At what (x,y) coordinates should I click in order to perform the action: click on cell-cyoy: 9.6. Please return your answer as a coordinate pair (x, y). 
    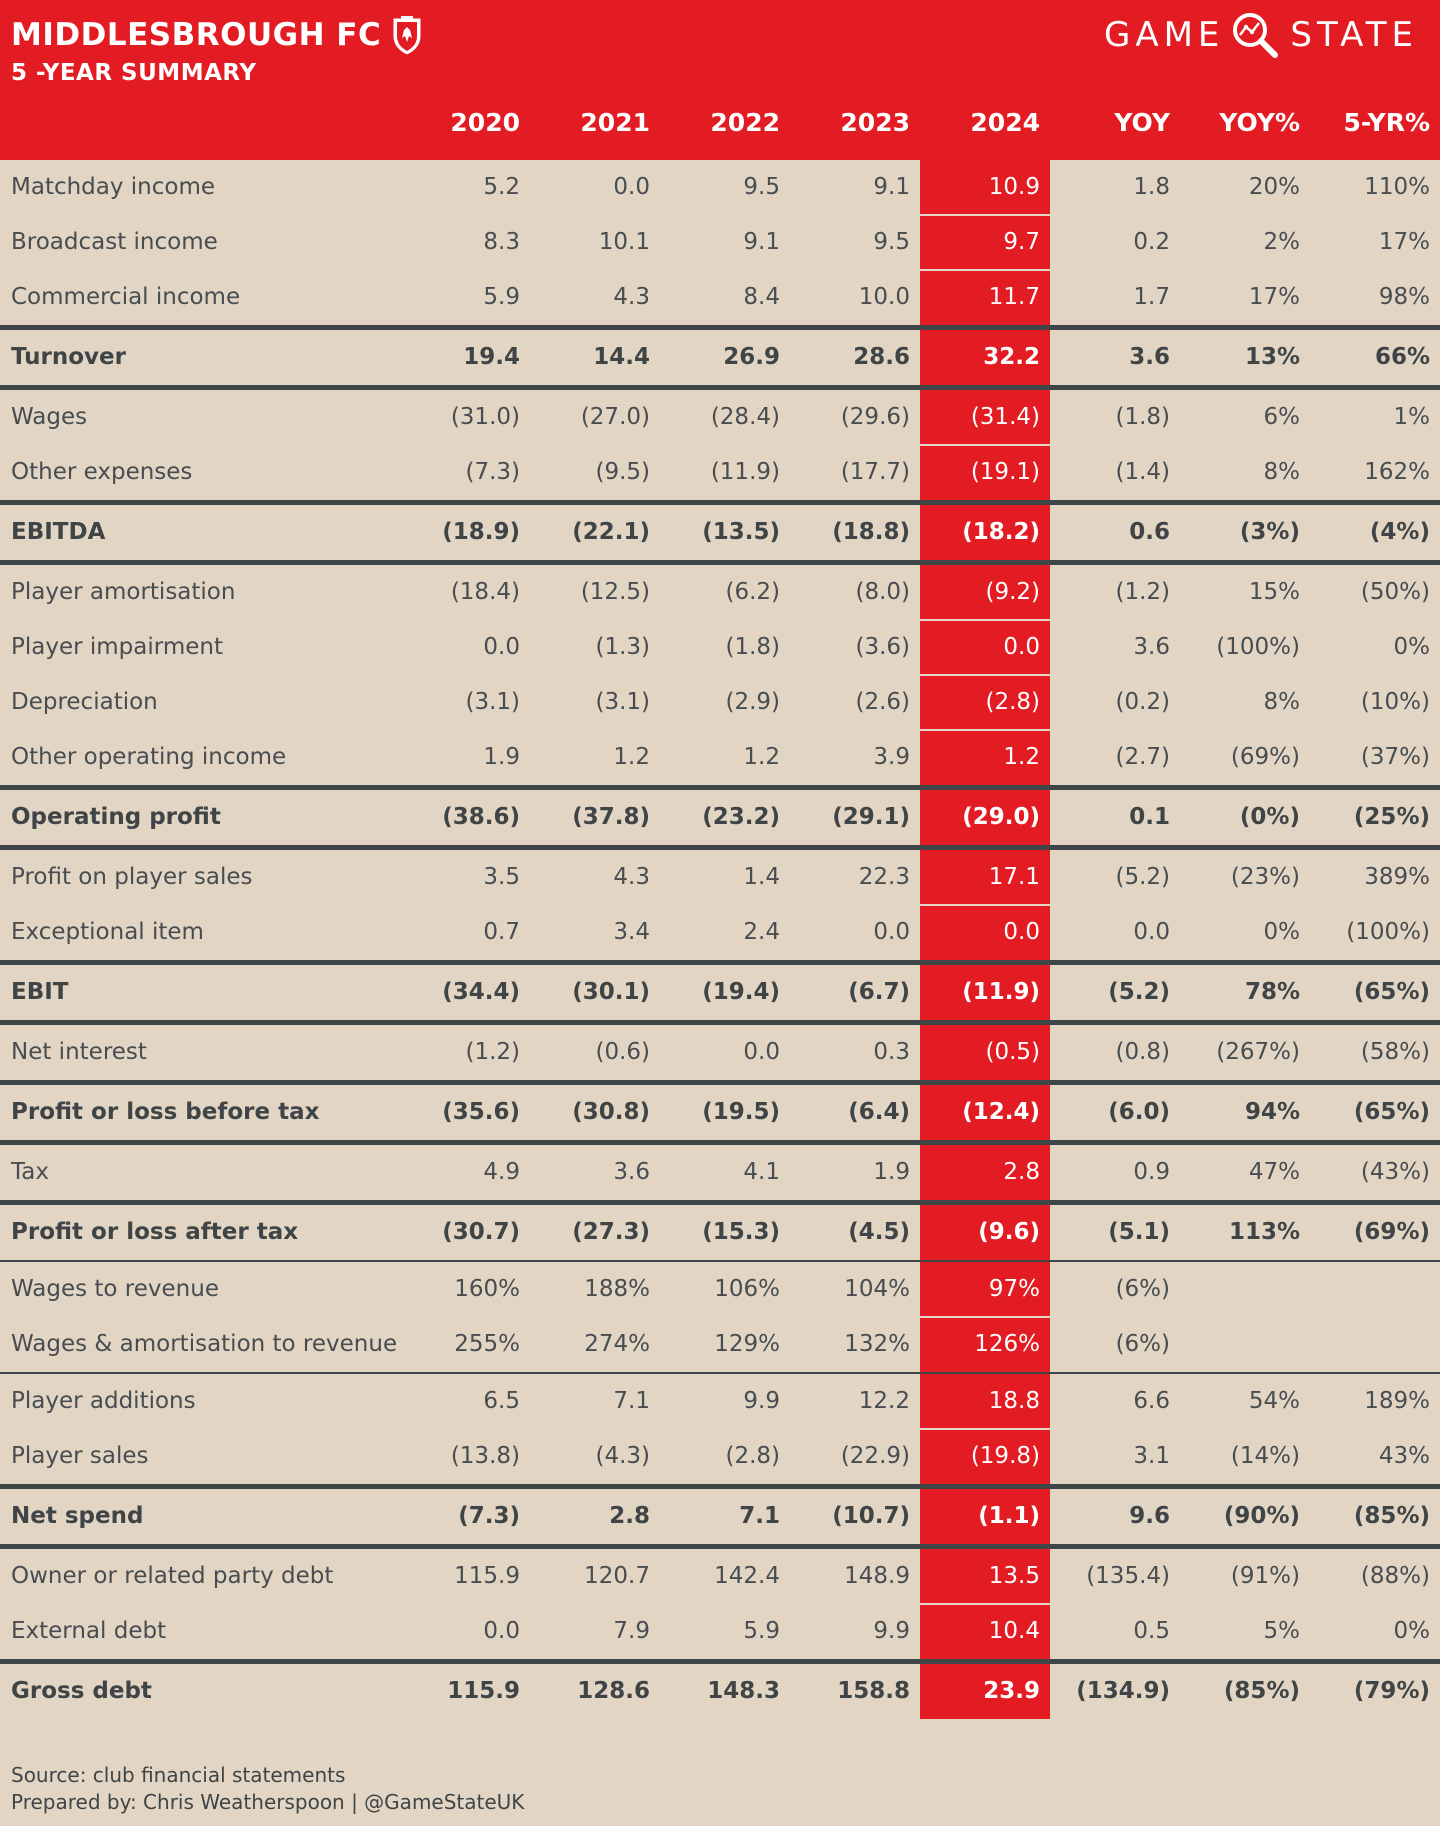
    Looking at the image, I should click on (1149, 1516).